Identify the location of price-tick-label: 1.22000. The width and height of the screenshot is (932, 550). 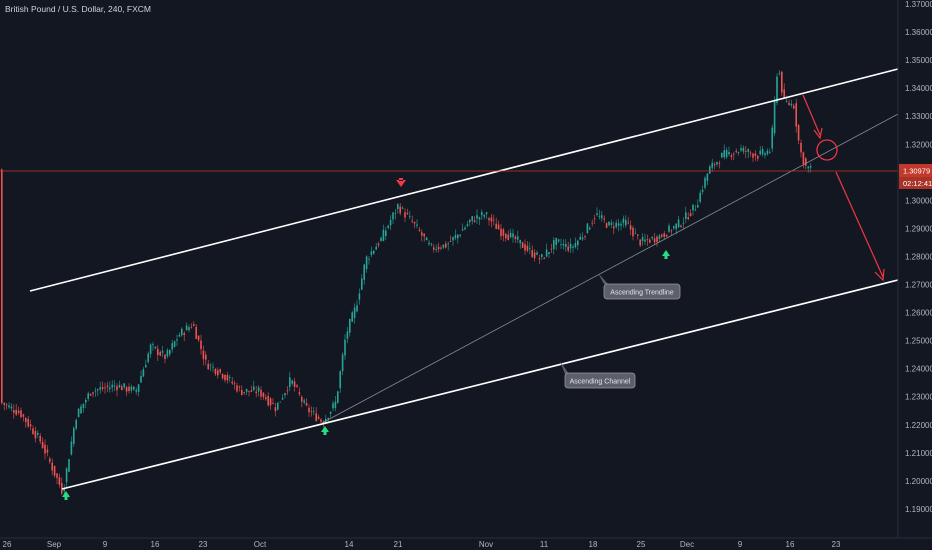
(918, 425).